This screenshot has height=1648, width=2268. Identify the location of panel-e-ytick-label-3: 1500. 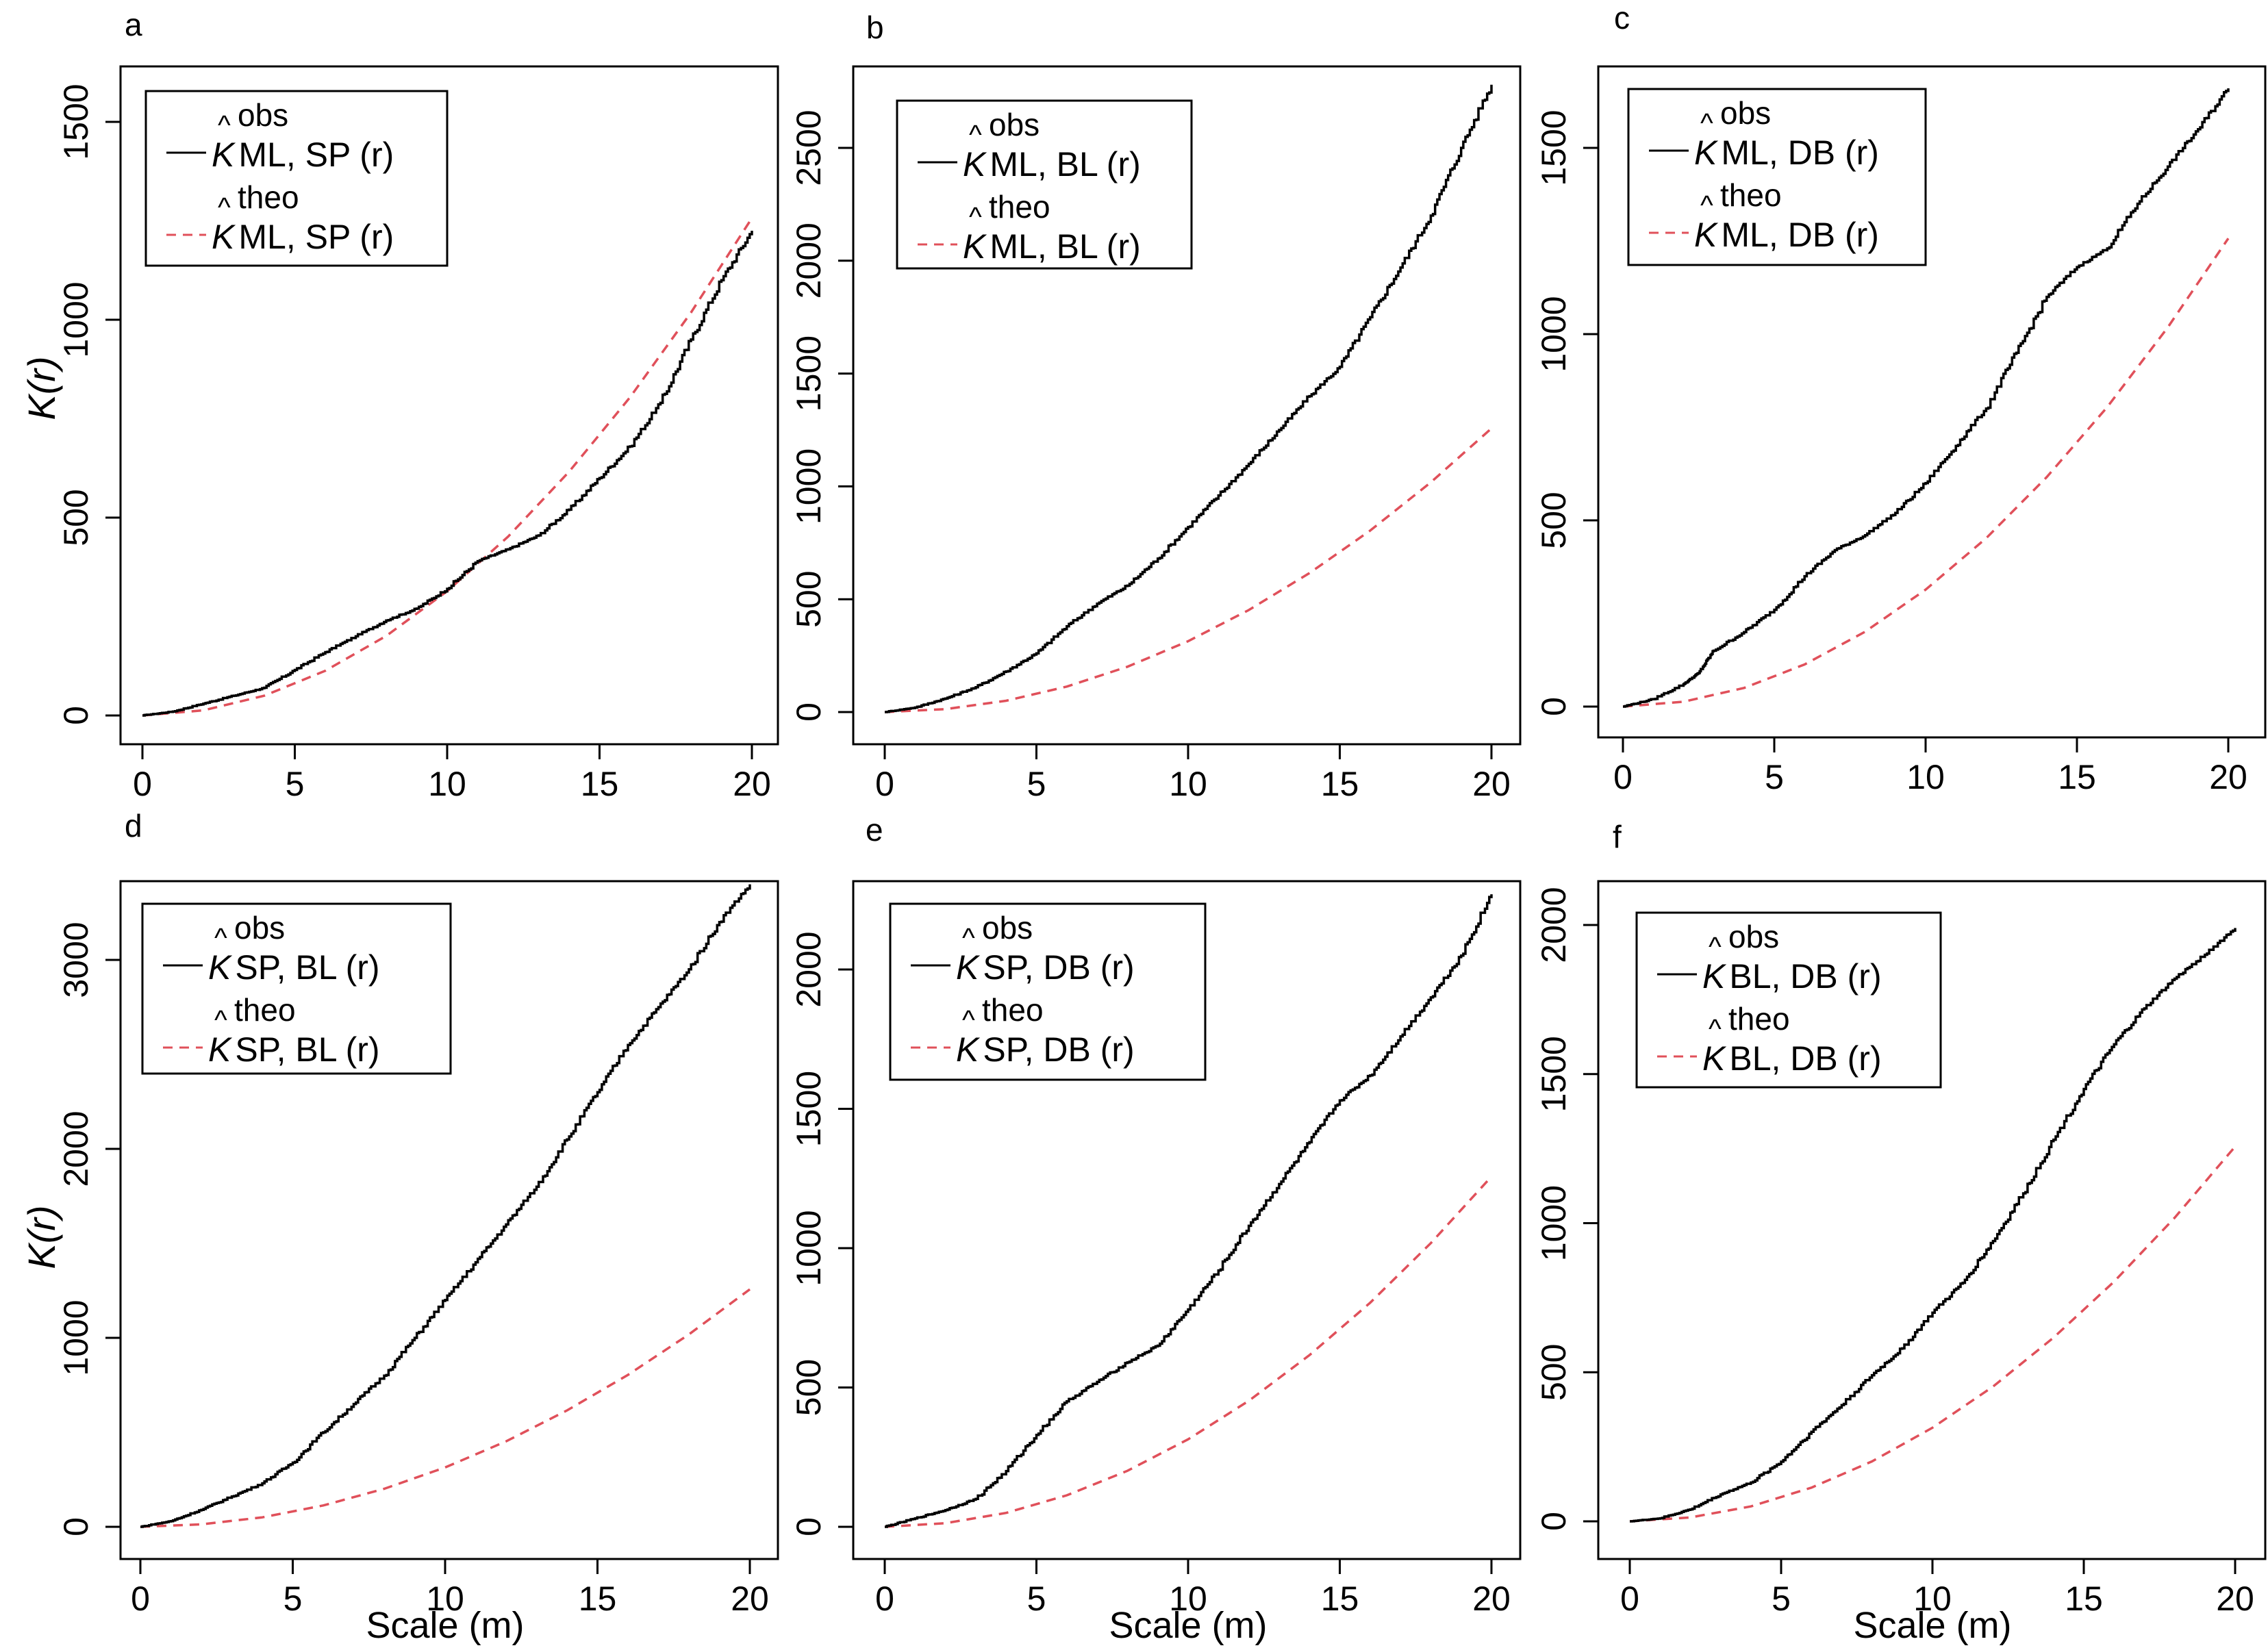
(809, 1109).